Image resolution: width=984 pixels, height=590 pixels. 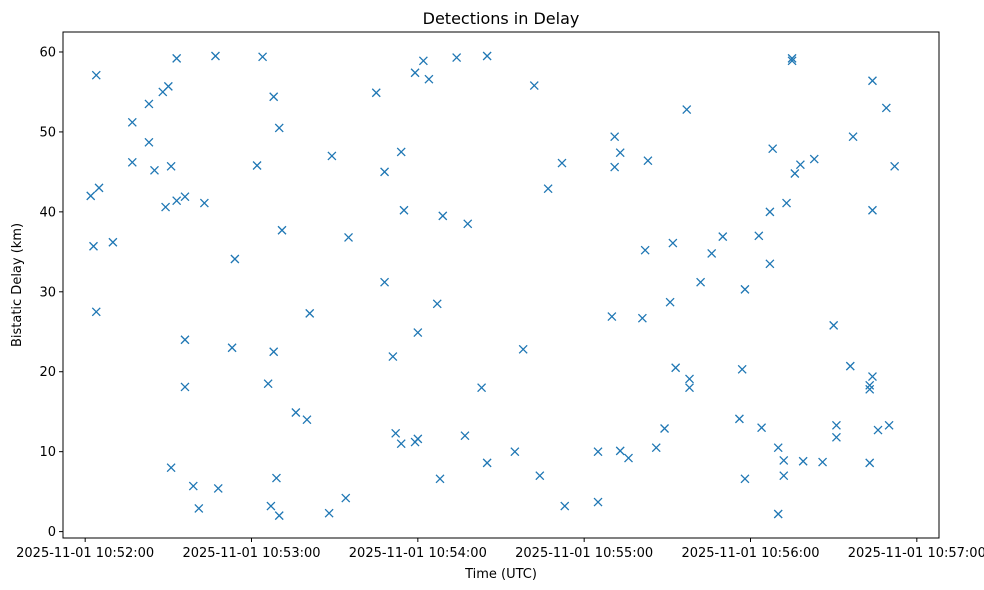 What do you see at coordinates (47, 452) in the screenshot?
I see `y-tick-label: 10` at bounding box center [47, 452].